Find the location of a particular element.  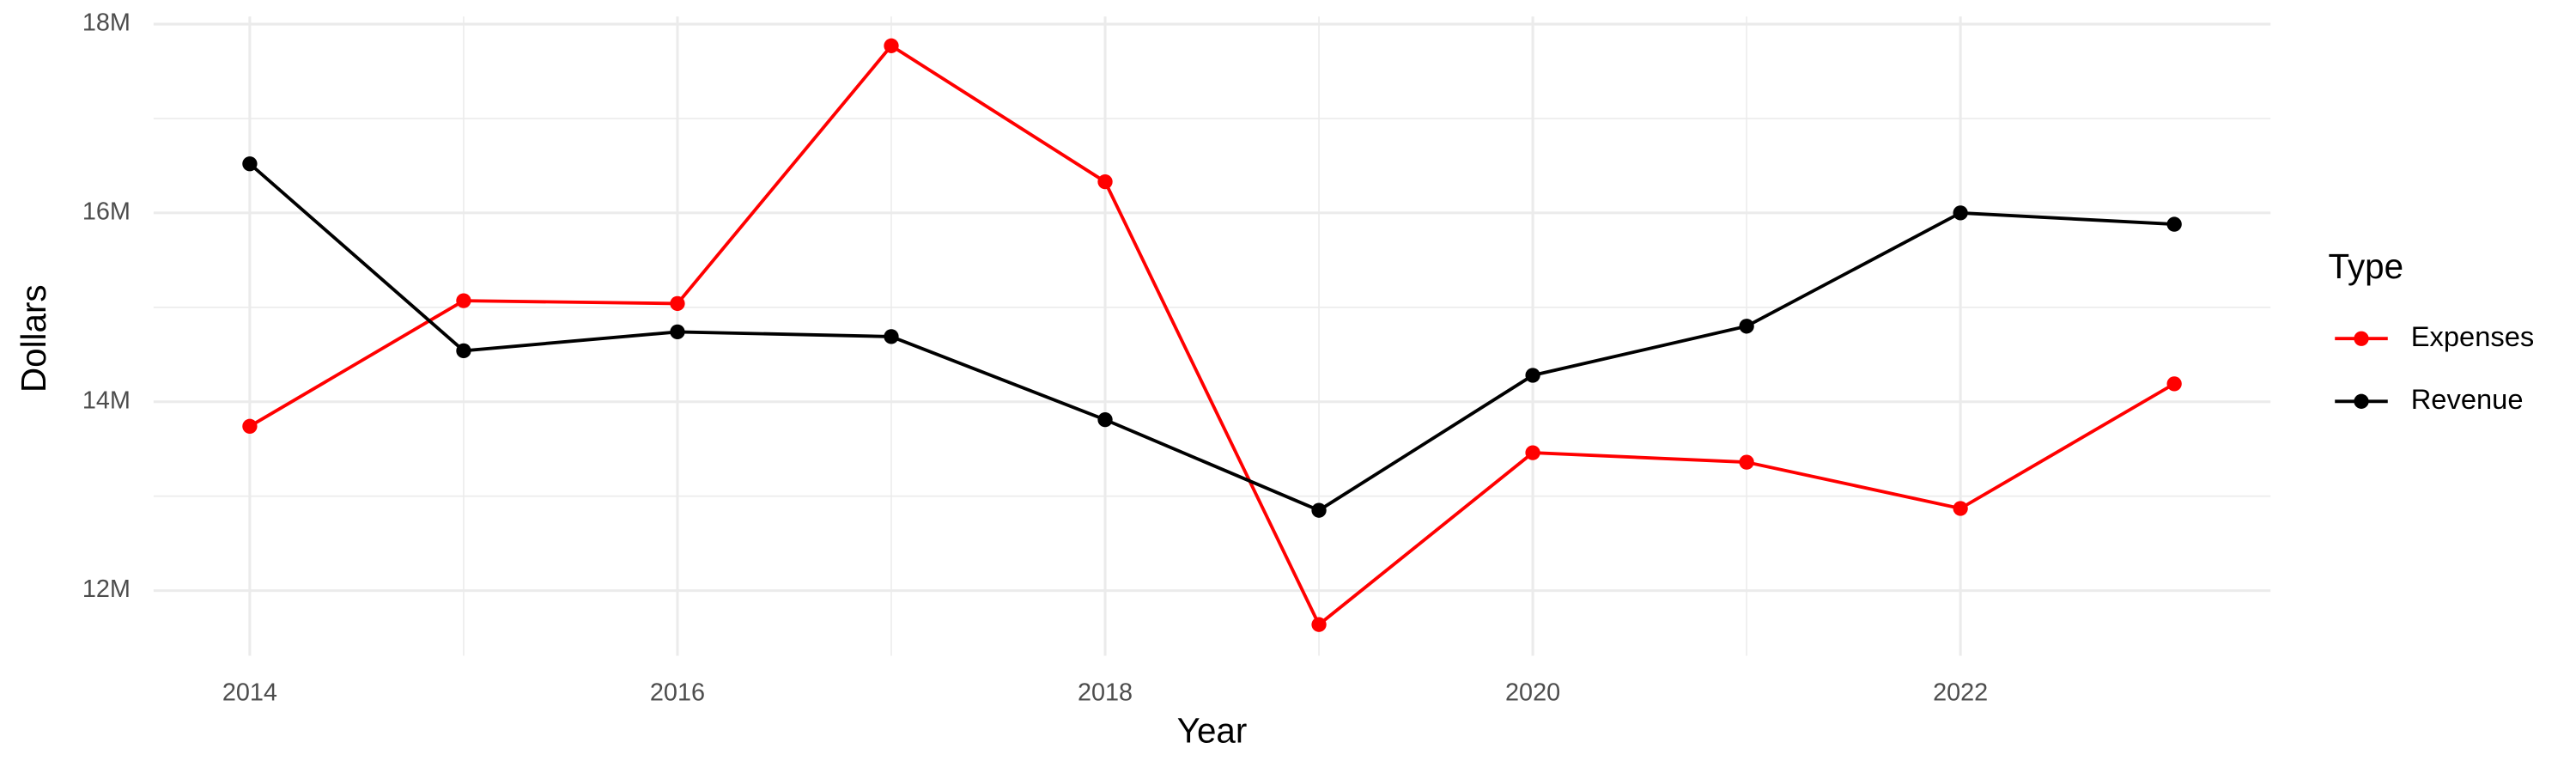

y-tick-label: 16M is located at coordinates (106, 212).